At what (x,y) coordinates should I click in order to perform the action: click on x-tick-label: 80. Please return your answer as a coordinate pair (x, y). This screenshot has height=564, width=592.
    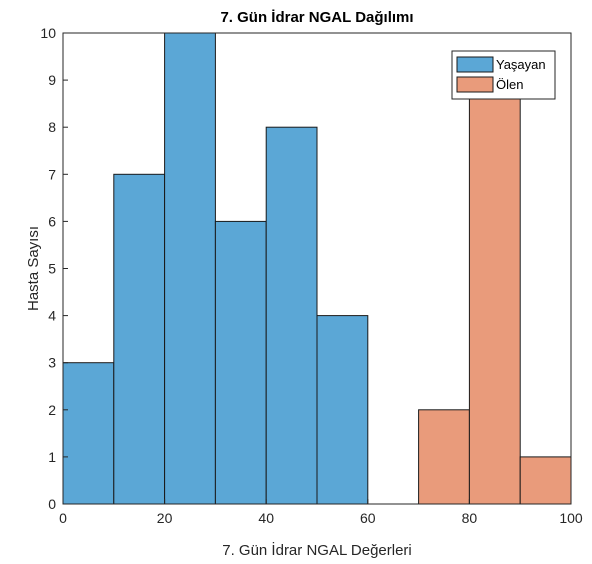
    Looking at the image, I should click on (470, 518).